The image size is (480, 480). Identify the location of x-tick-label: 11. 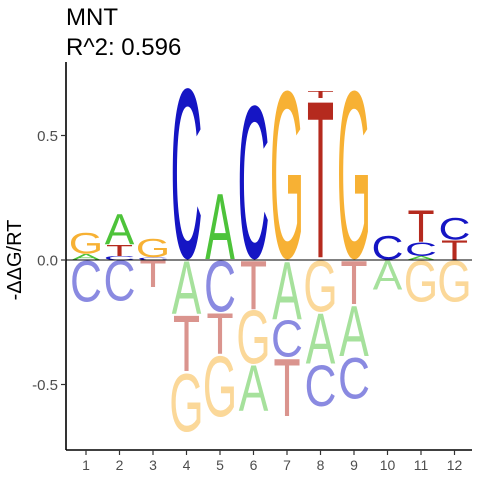
(421, 465).